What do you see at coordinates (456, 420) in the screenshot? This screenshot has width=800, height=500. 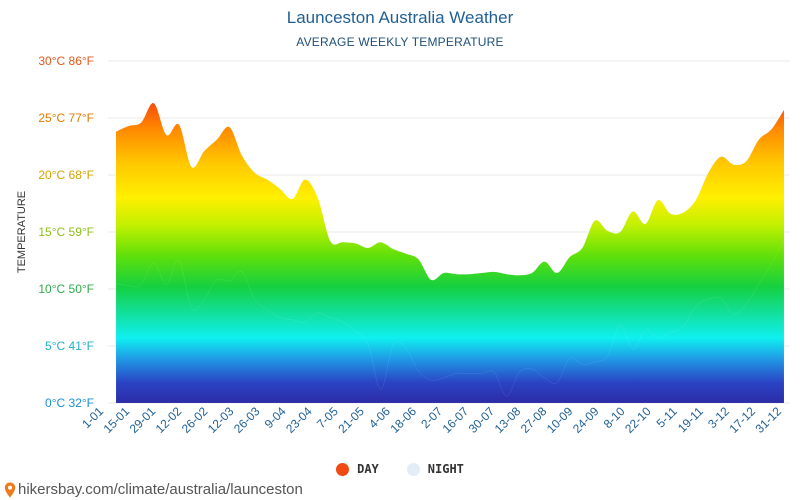 I see `x-tick-label: 16-07` at bounding box center [456, 420].